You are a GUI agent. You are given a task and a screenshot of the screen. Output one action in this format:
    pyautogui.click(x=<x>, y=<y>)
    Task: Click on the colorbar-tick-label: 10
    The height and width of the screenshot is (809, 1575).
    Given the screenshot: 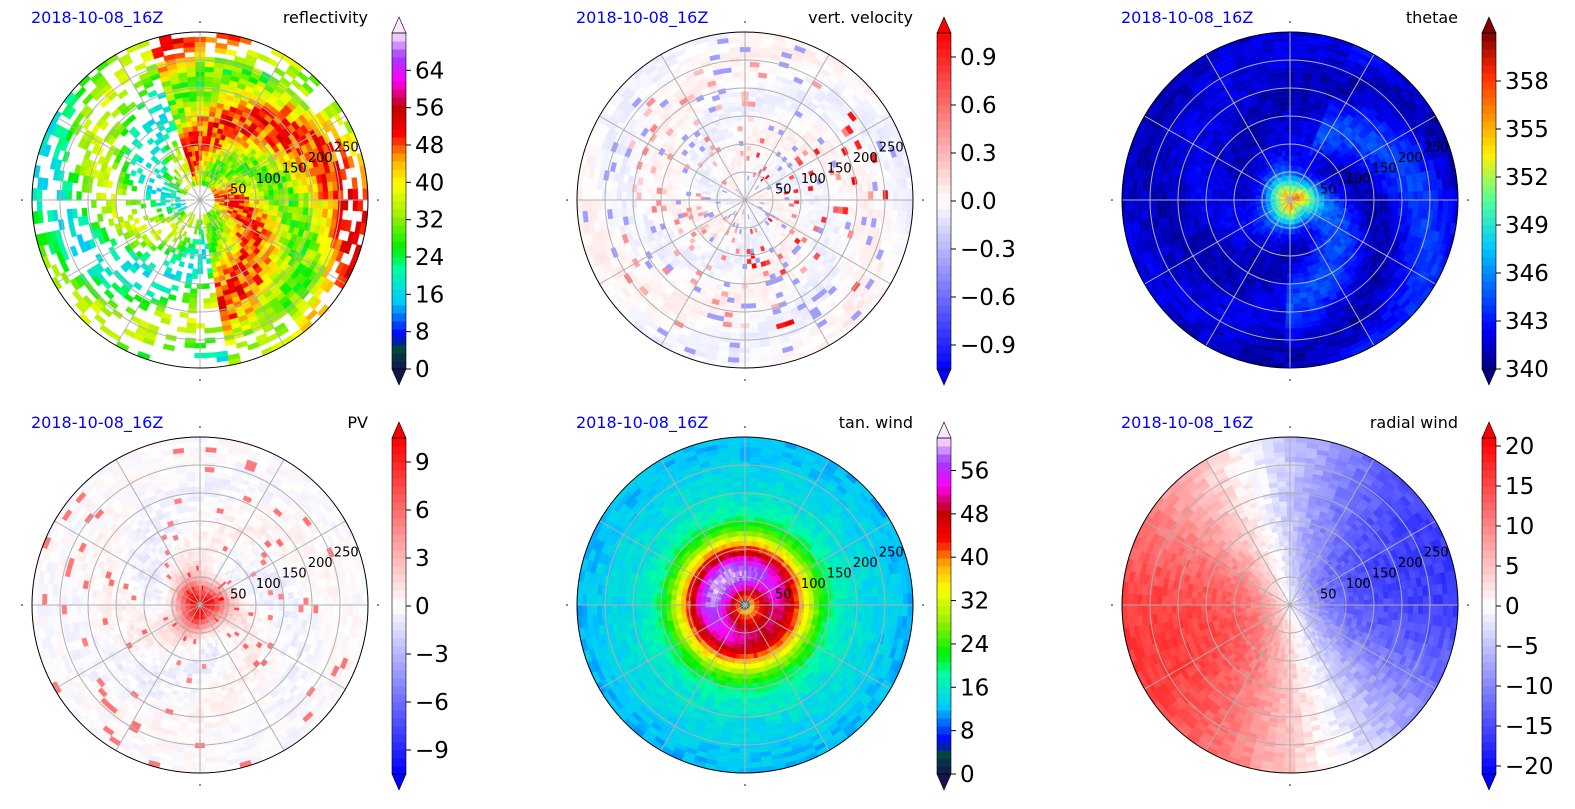 What is the action you would take?
    pyautogui.click(x=1519, y=527)
    